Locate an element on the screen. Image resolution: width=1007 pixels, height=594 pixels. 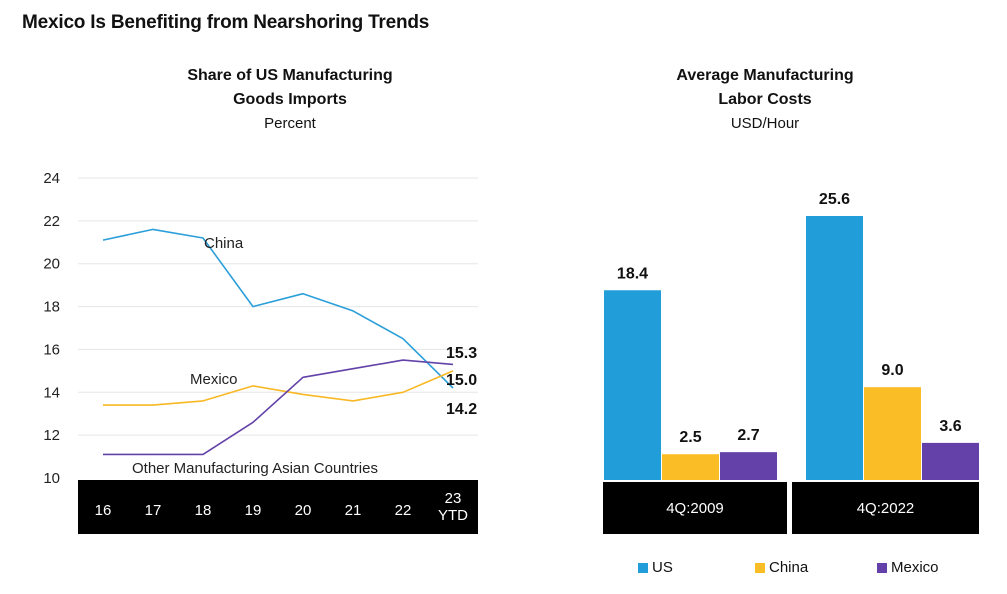
bar-value-label: 3.6 is located at coordinates (950, 426).